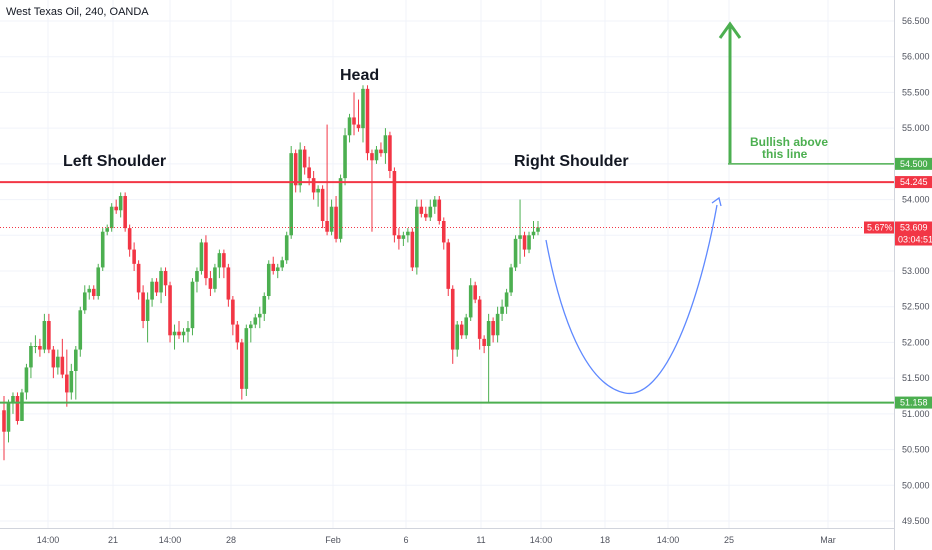 The height and width of the screenshot is (550, 932). I want to click on price-tick-label: 56.000, so click(916, 57).